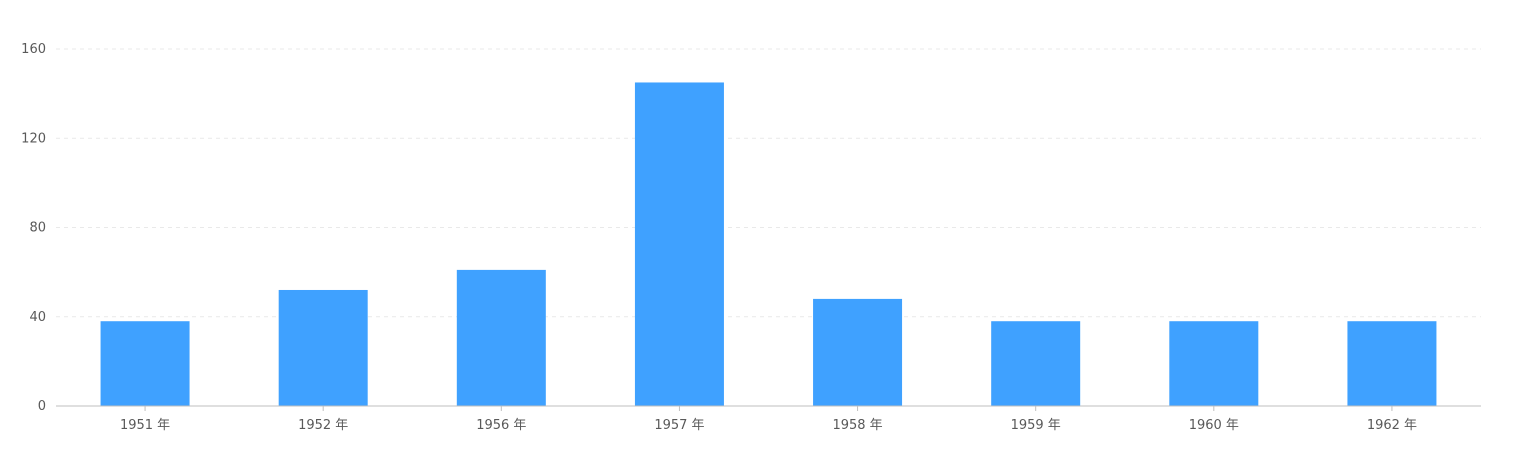 The width and height of the screenshot is (1524, 473). I want to click on x-tick-label: 1962 年, so click(1392, 425).